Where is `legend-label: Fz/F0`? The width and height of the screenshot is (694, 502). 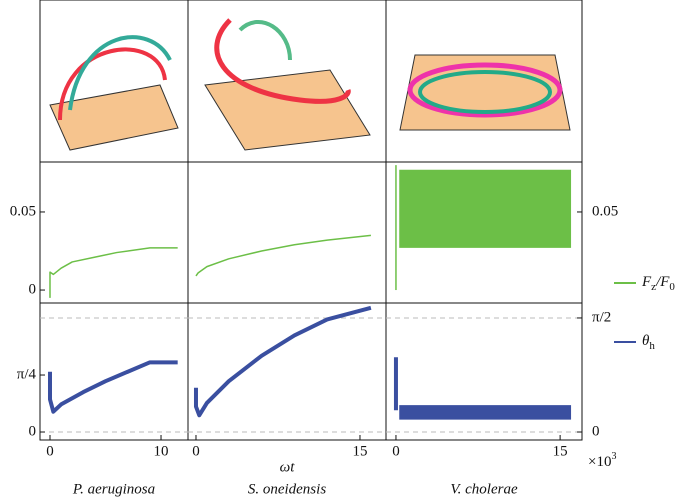
legend-label: Fz/F0 is located at coordinates (658, 283).